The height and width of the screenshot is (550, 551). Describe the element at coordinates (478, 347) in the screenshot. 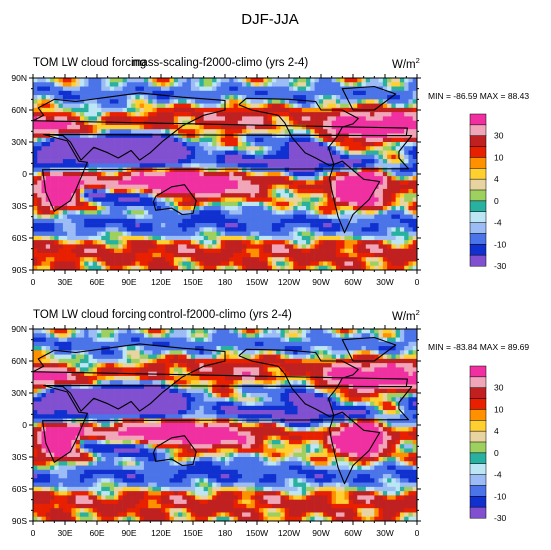

I see `min-max-stats: MIN = -83.84 MAX = 89.69` at that location.